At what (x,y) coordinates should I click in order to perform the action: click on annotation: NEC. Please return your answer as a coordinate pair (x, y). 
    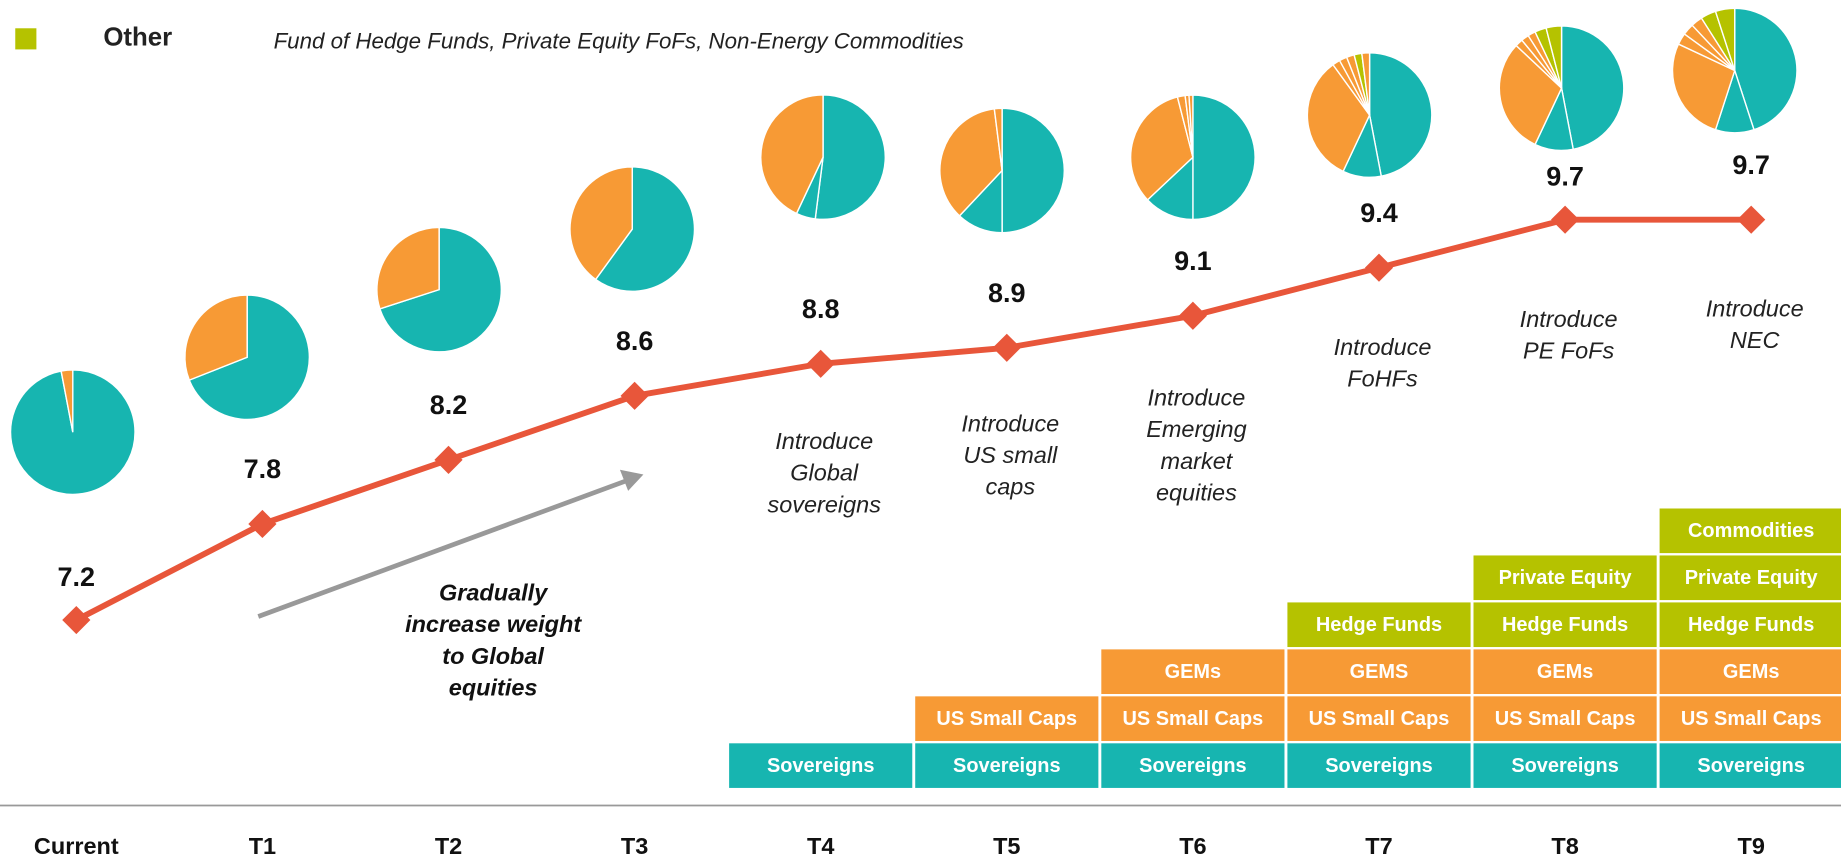
    Looking at the image, I should click on (1755, 340).